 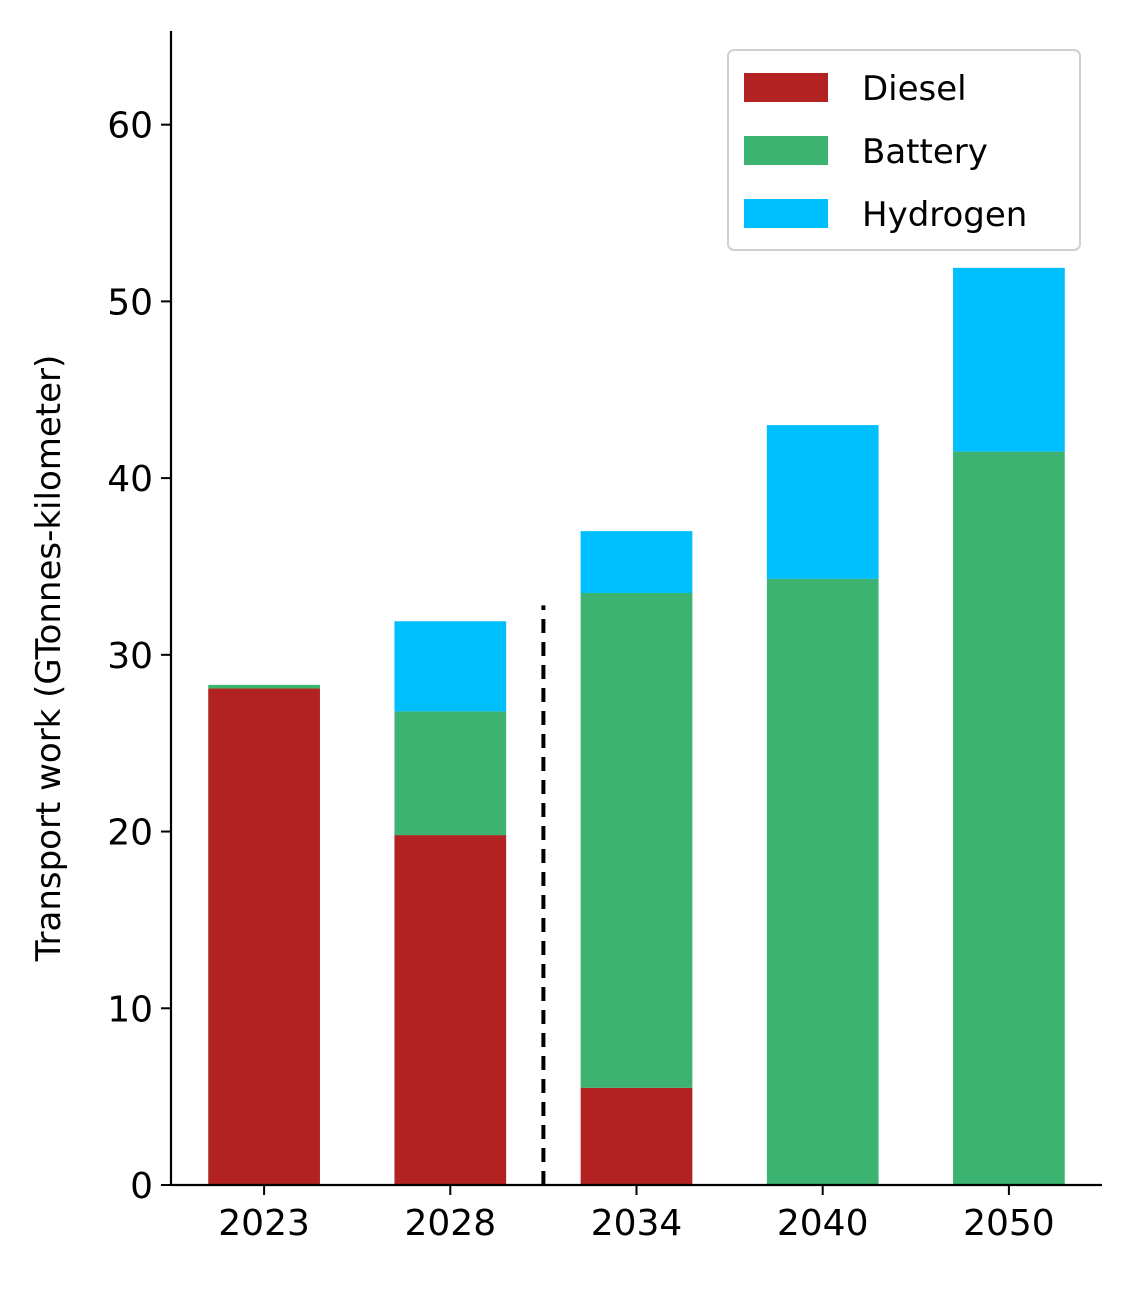 What do you see at coordinates (450, 773) in the screenshot?
I see `bar-battery-2028` at bounding box center [450, 773].